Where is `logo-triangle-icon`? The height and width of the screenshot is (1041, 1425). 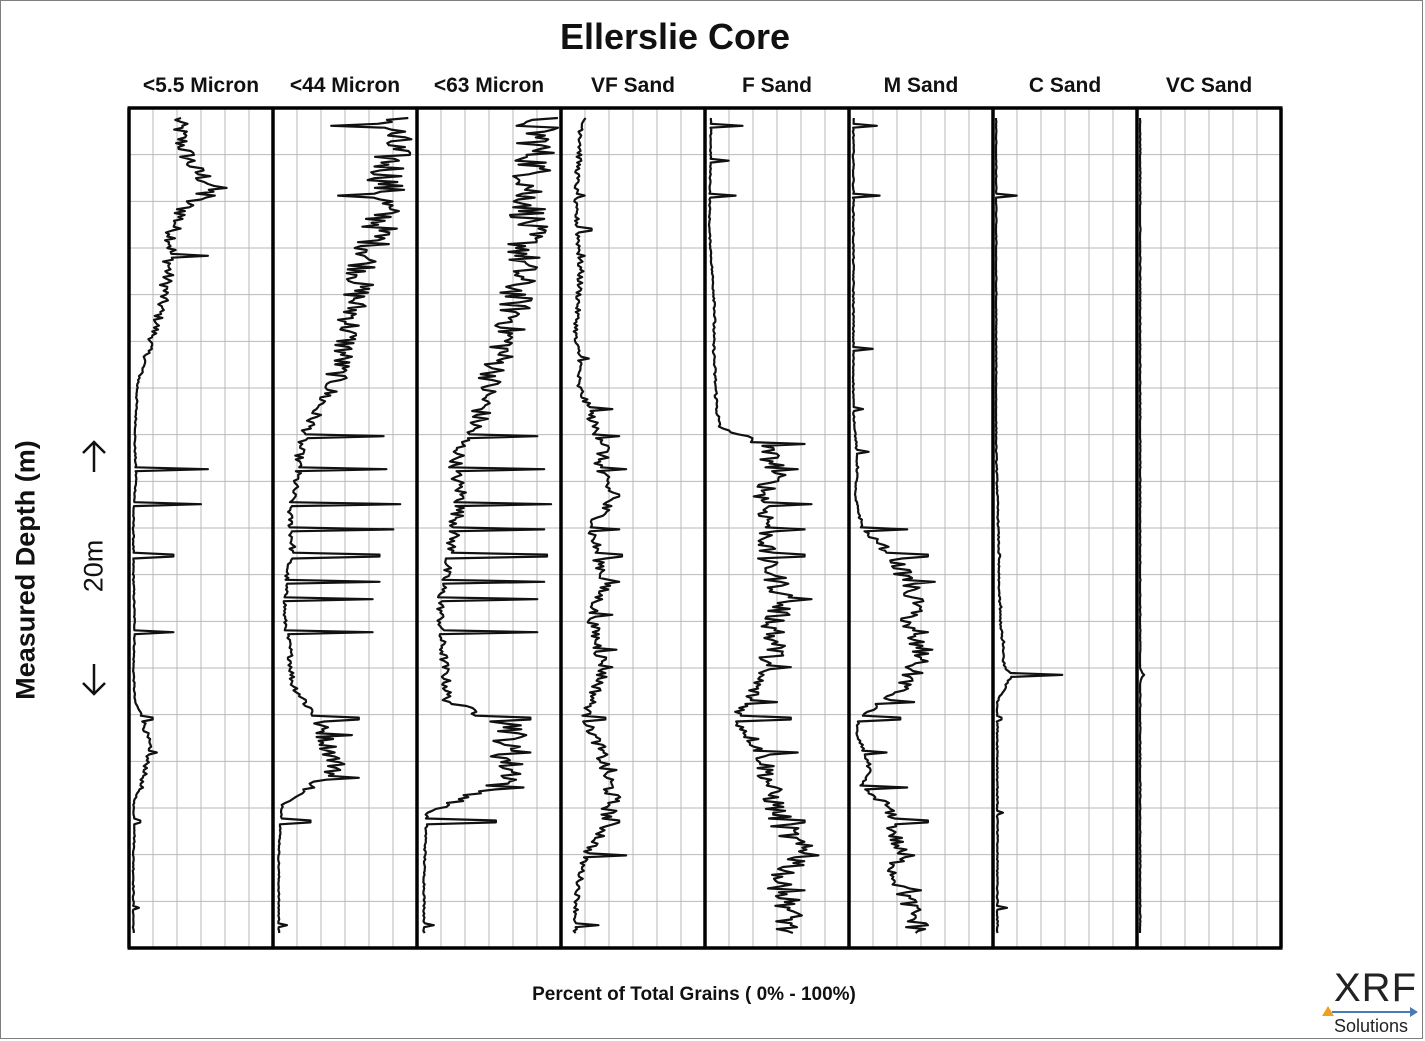
logo-triangle-icon is located at coordinates (1328, 1011).